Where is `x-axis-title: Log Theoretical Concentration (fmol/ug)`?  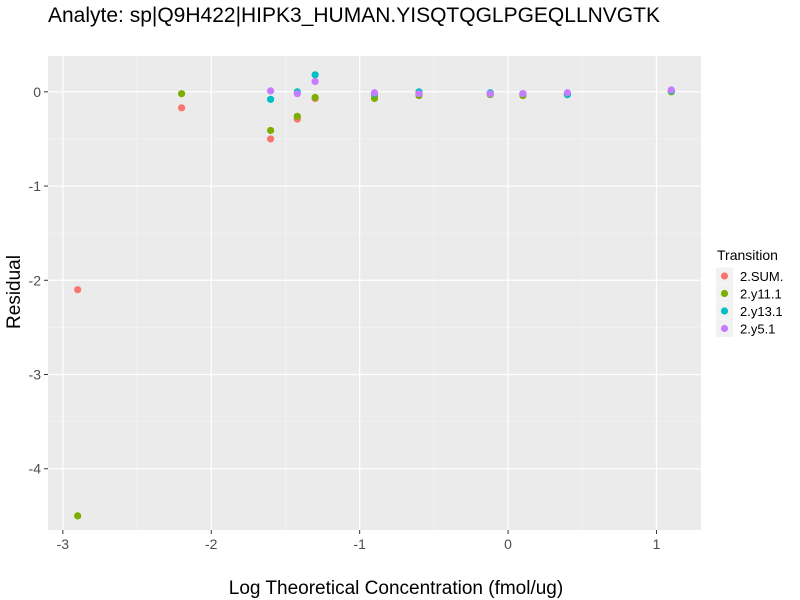 x-axis-title: Log Theoretical Concentration (fmol/ug) is located at coordinates (396, 588).